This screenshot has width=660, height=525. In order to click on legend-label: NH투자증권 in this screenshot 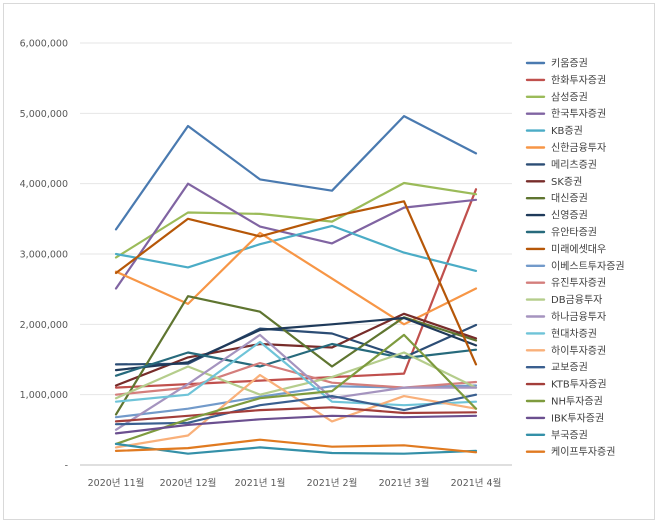, I will do `click(577, 402)`.